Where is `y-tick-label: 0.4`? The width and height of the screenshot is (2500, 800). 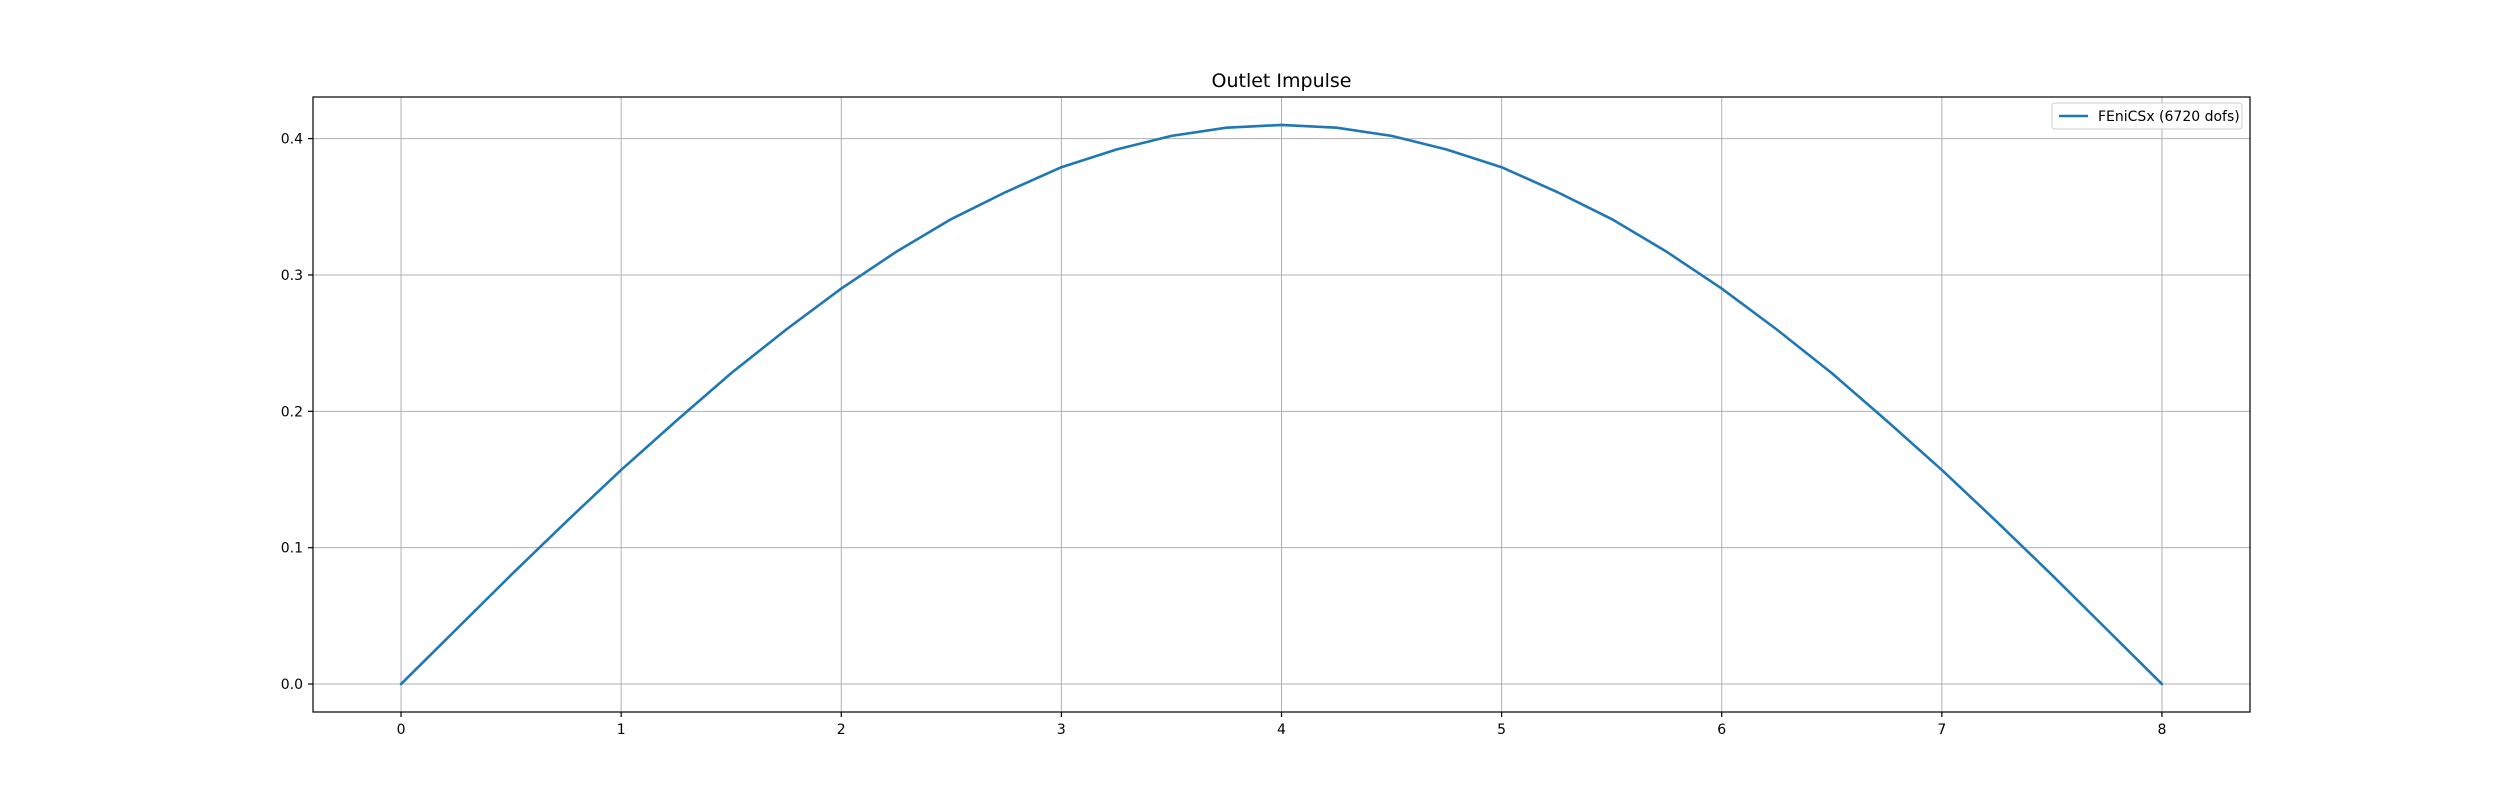 y-tick-label: 0.4 is located at coordinates (292, 140).